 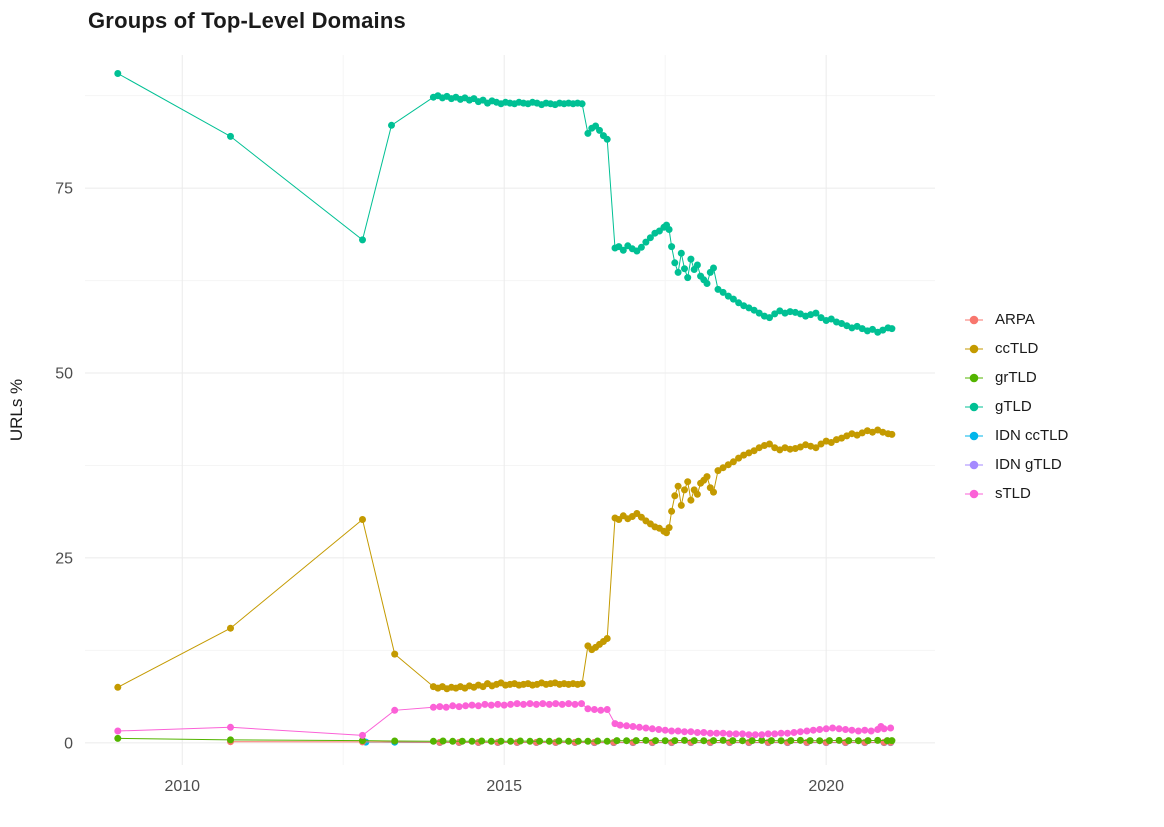 I want to click on y-tick-label: 50, so click(x=64, y=374).